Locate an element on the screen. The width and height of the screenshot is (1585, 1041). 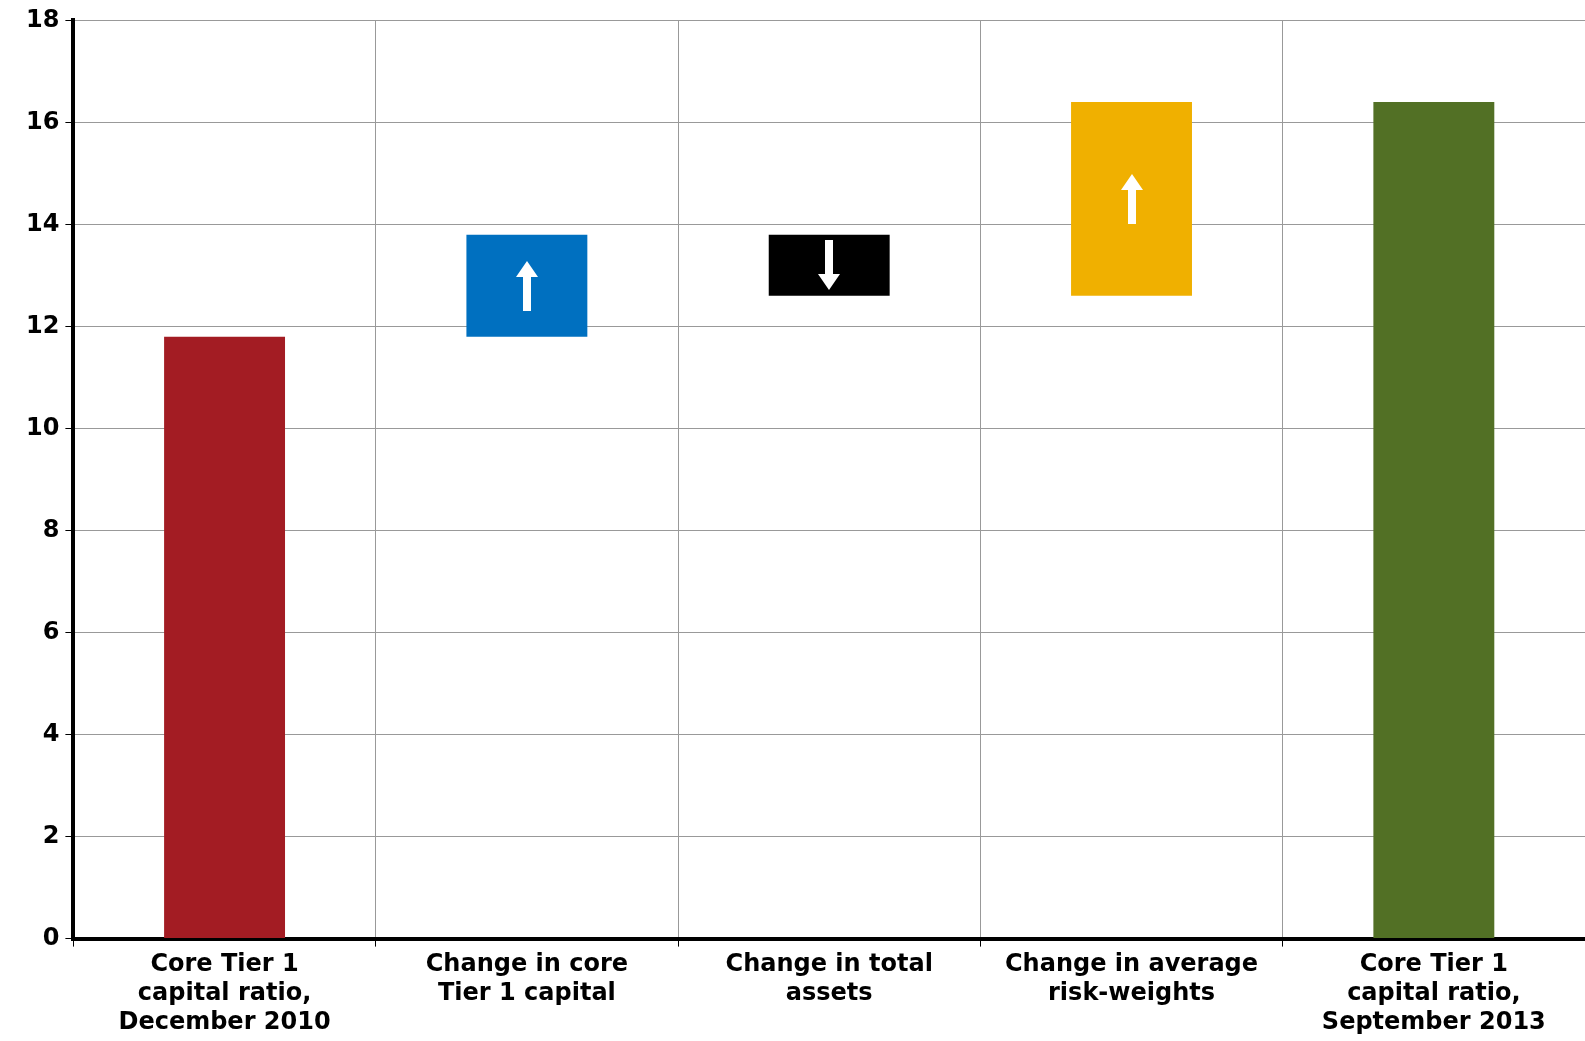
y-tick-label: 0 is located at coordinates (51, 936).